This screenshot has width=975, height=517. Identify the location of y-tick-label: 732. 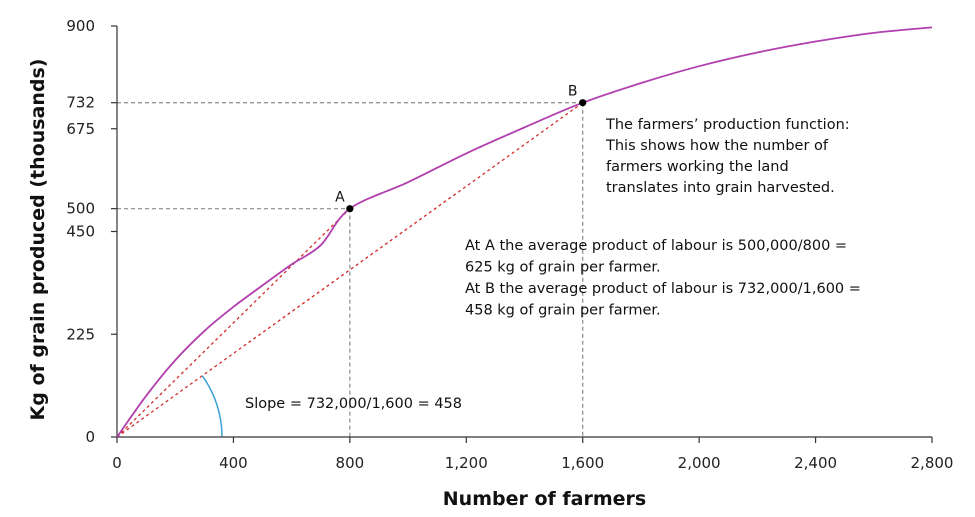
(80, 103).